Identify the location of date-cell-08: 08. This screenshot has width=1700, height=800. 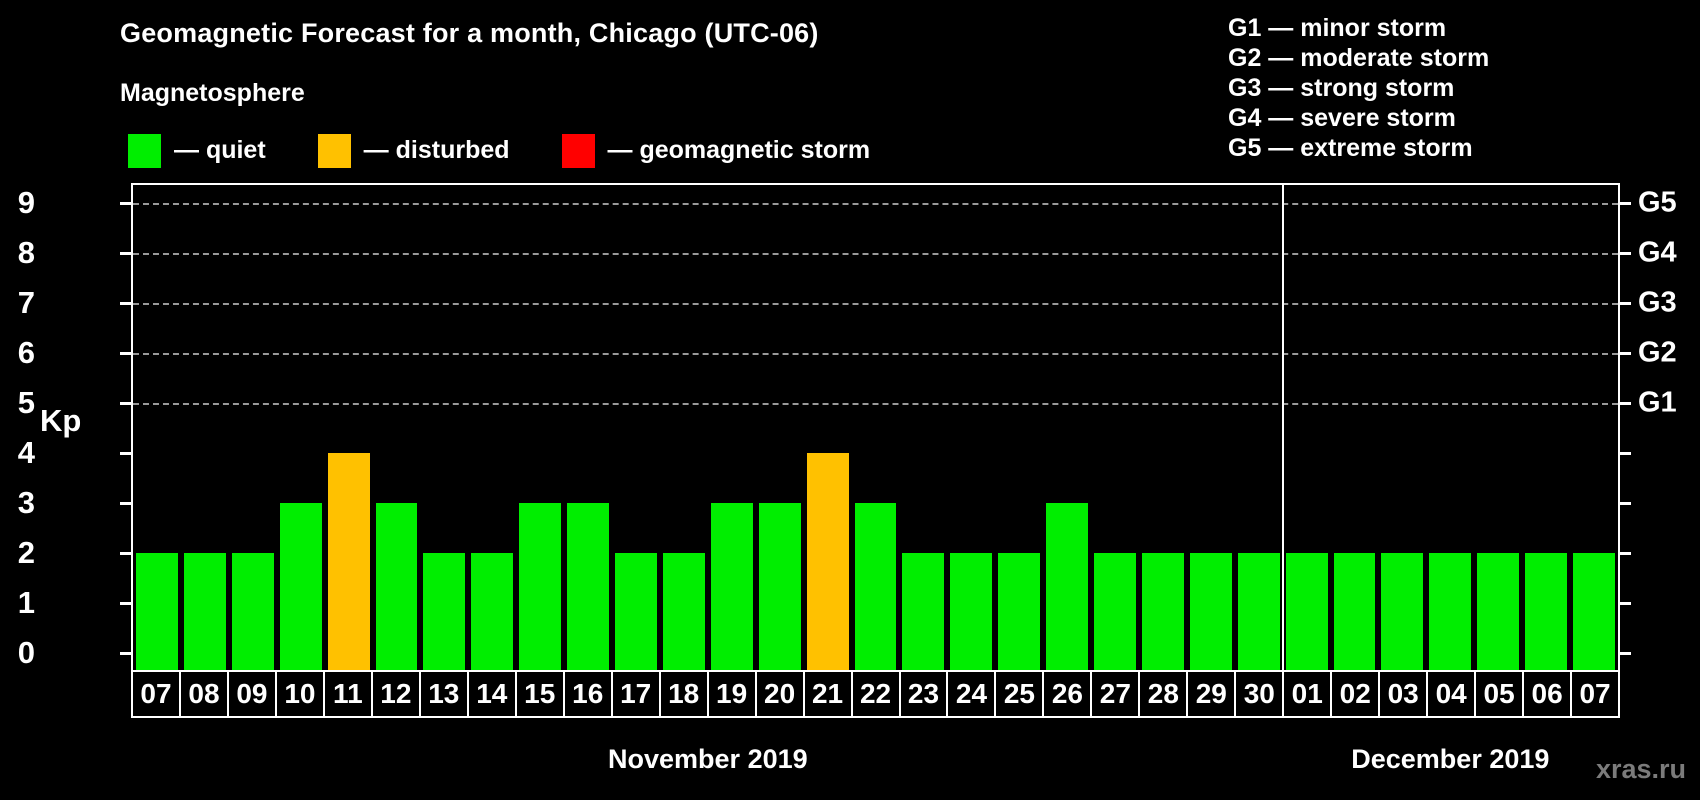
(203, 694).